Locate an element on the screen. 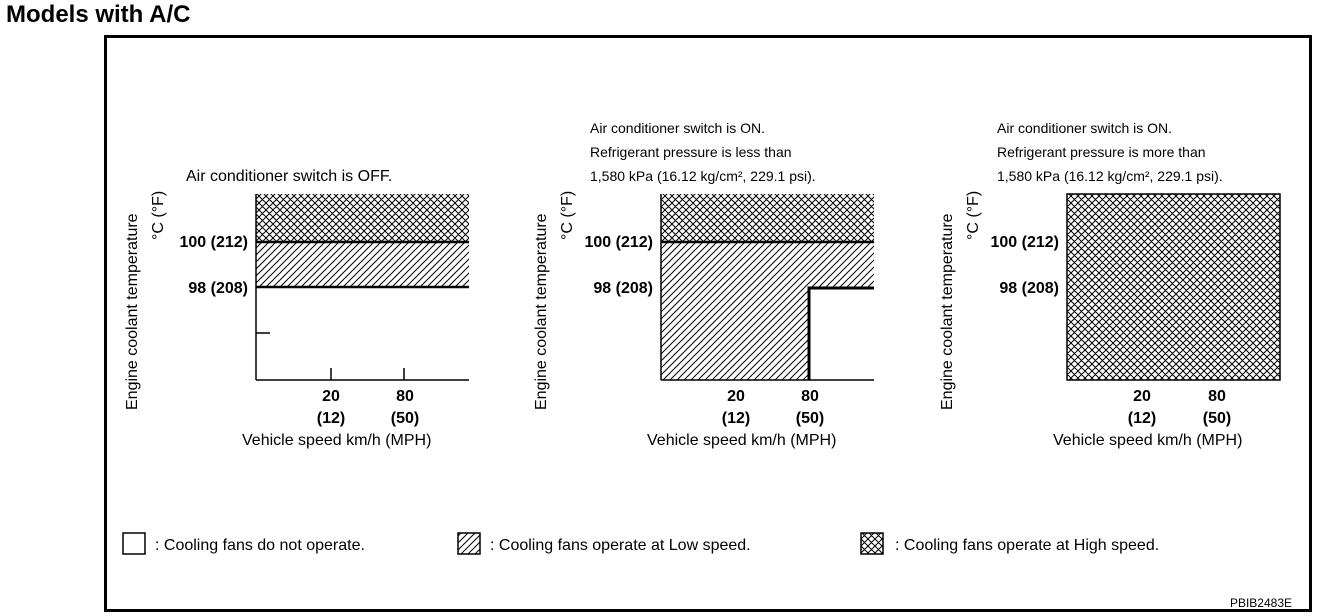 Image resolution: width=1344 pixels, height=616 pixels. legend-swatch-off is located at coordinates (134, 543).